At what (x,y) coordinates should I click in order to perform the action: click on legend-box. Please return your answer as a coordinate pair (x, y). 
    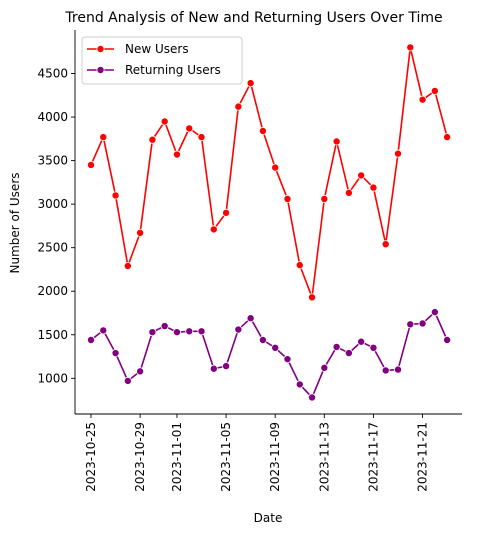
    Looking at the image, I should click on (162, 60).